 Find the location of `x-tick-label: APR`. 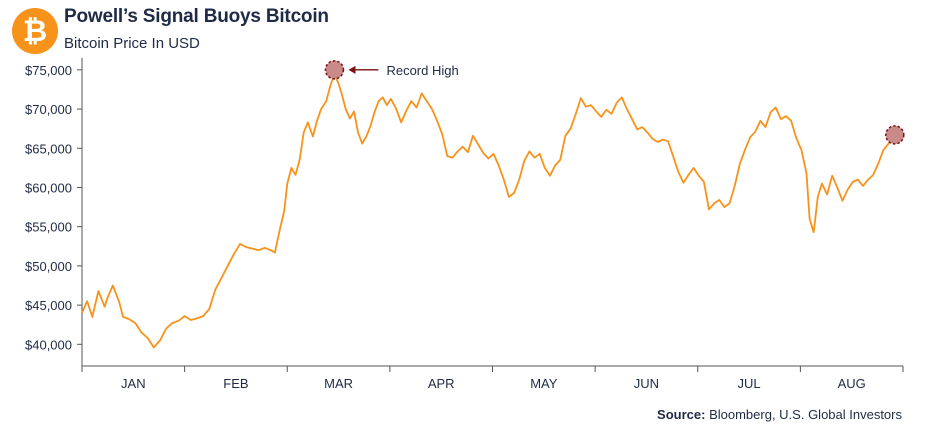

x-tick-label: APR is located at coordinates (441, 383).